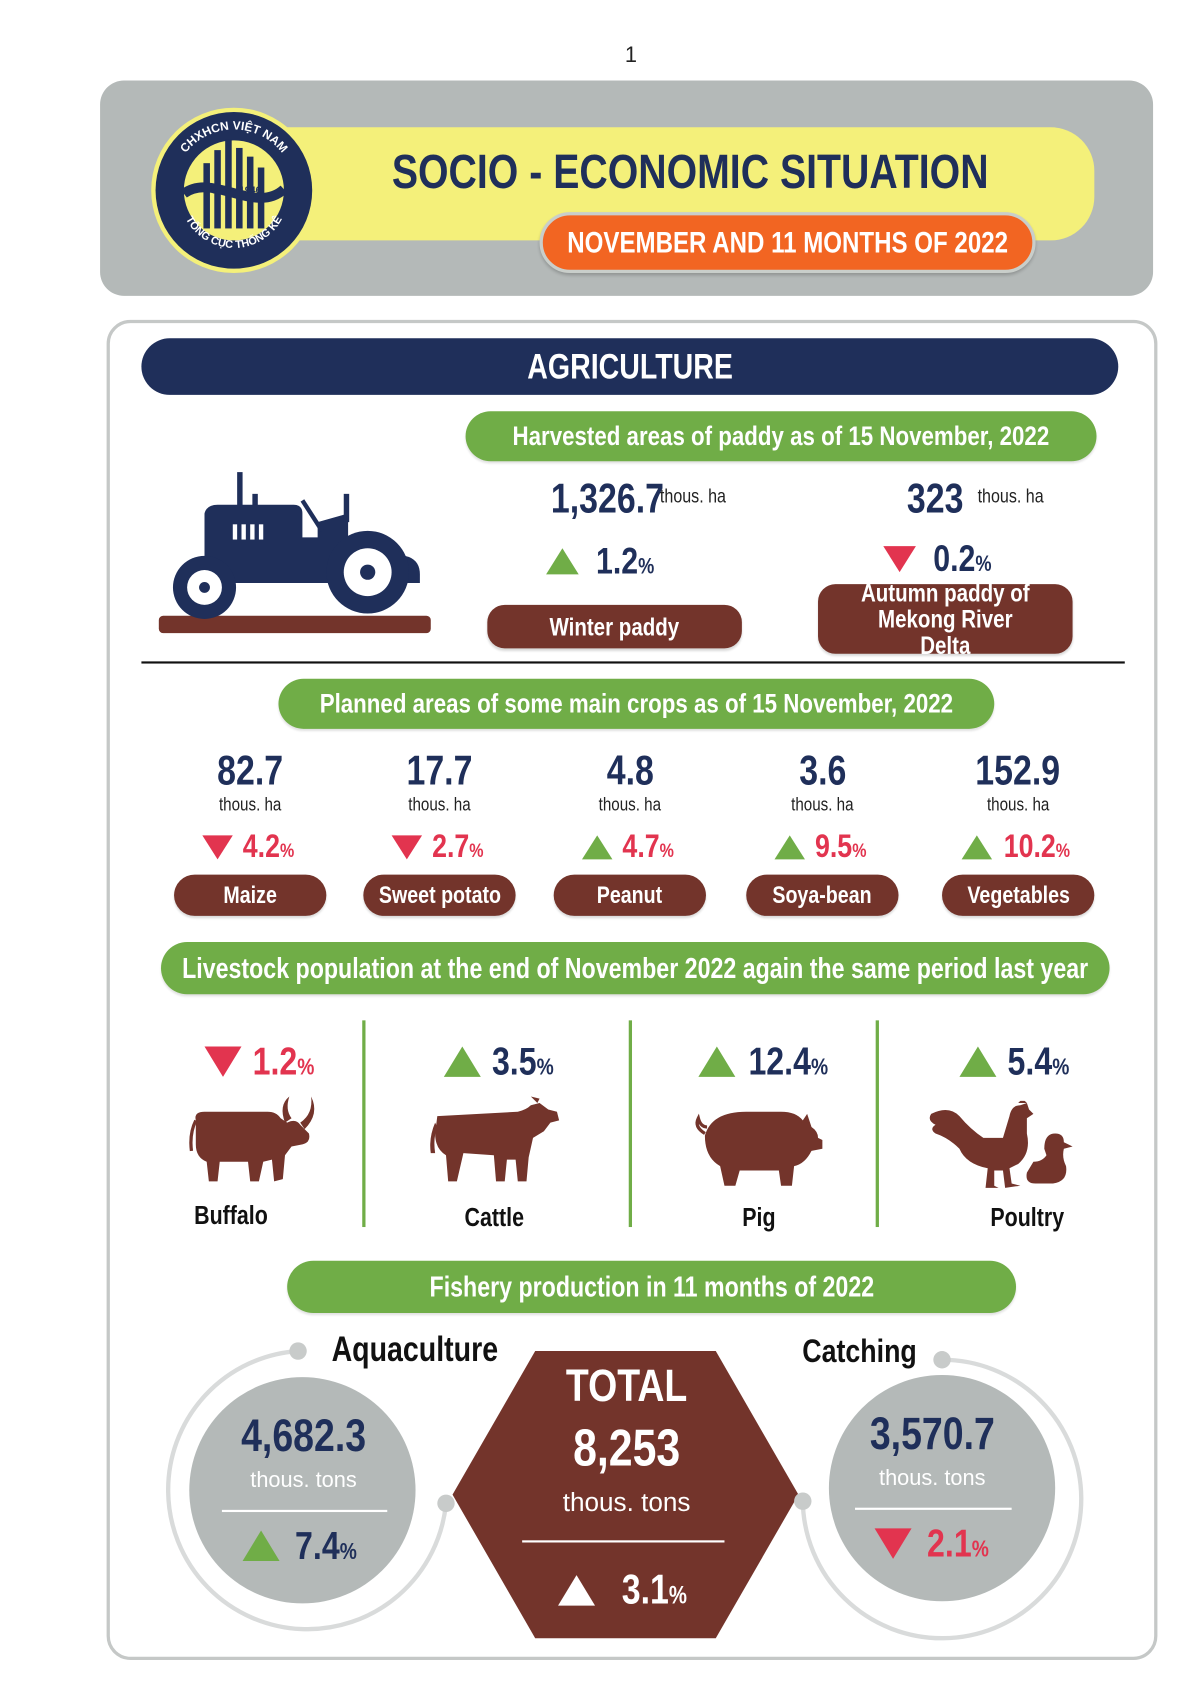 The image size is (1200, 1697). Describe the element at coordinates (823, 847) in the screenshot. I see `crop-change: 9.5%` at that location.